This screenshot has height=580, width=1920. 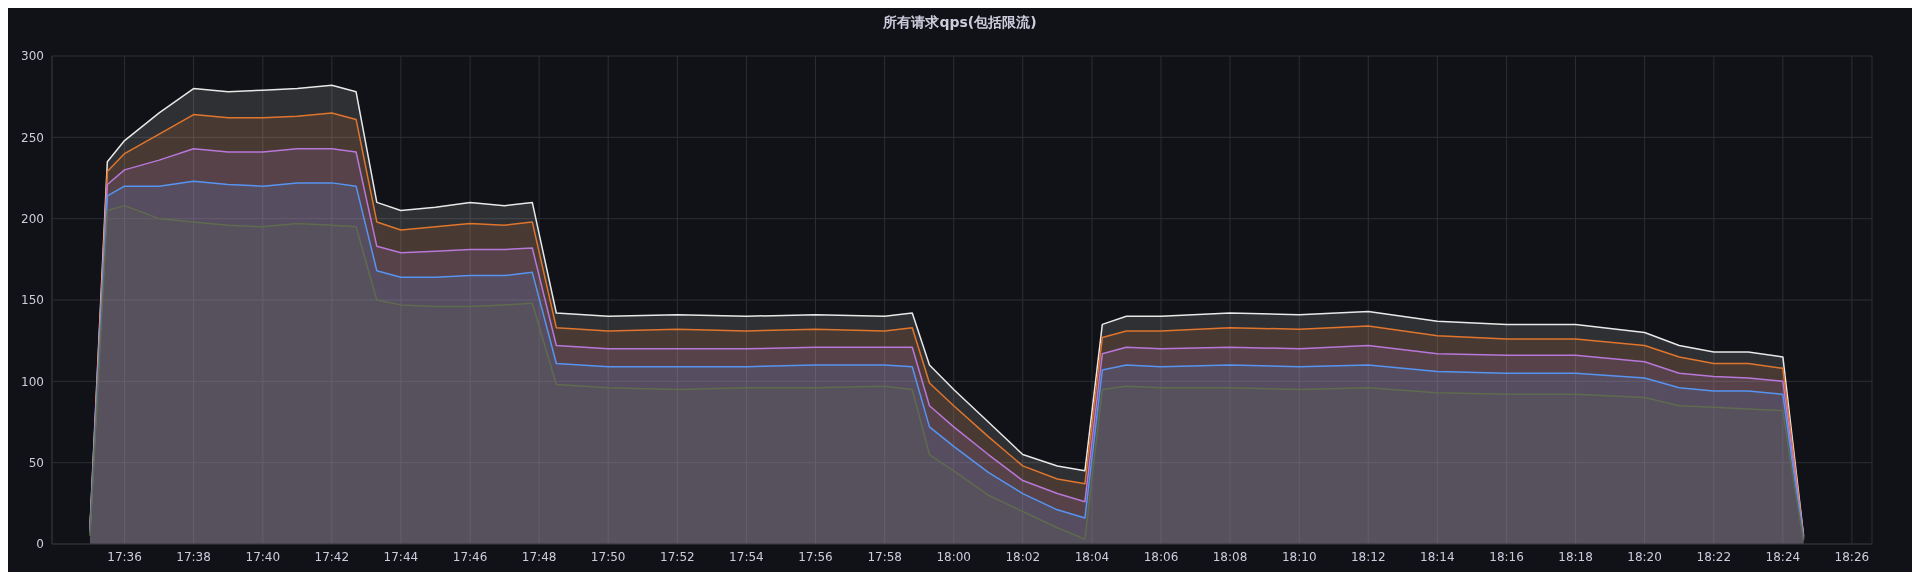 What do you see at coordinates (1437, 556) in the screenshot?
I see `x-tick-label: 18:14` at bounding box center [1437, 556].